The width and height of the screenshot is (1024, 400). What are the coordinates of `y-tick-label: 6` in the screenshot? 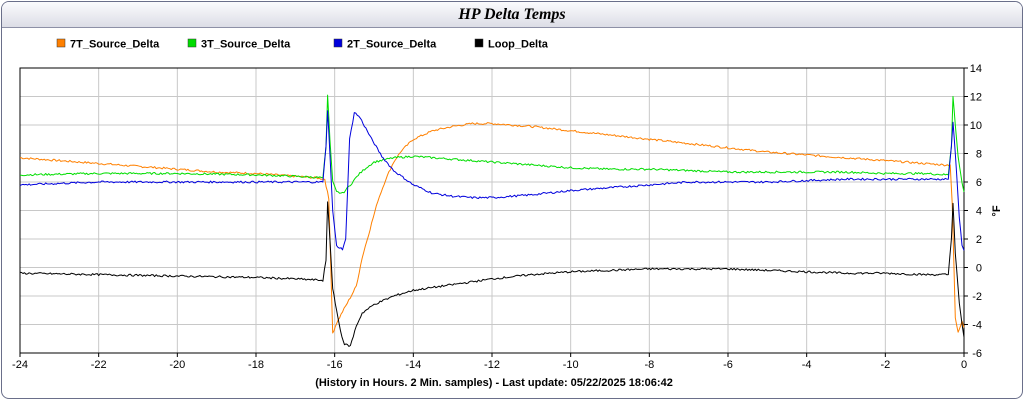 It's located at (979, 183).